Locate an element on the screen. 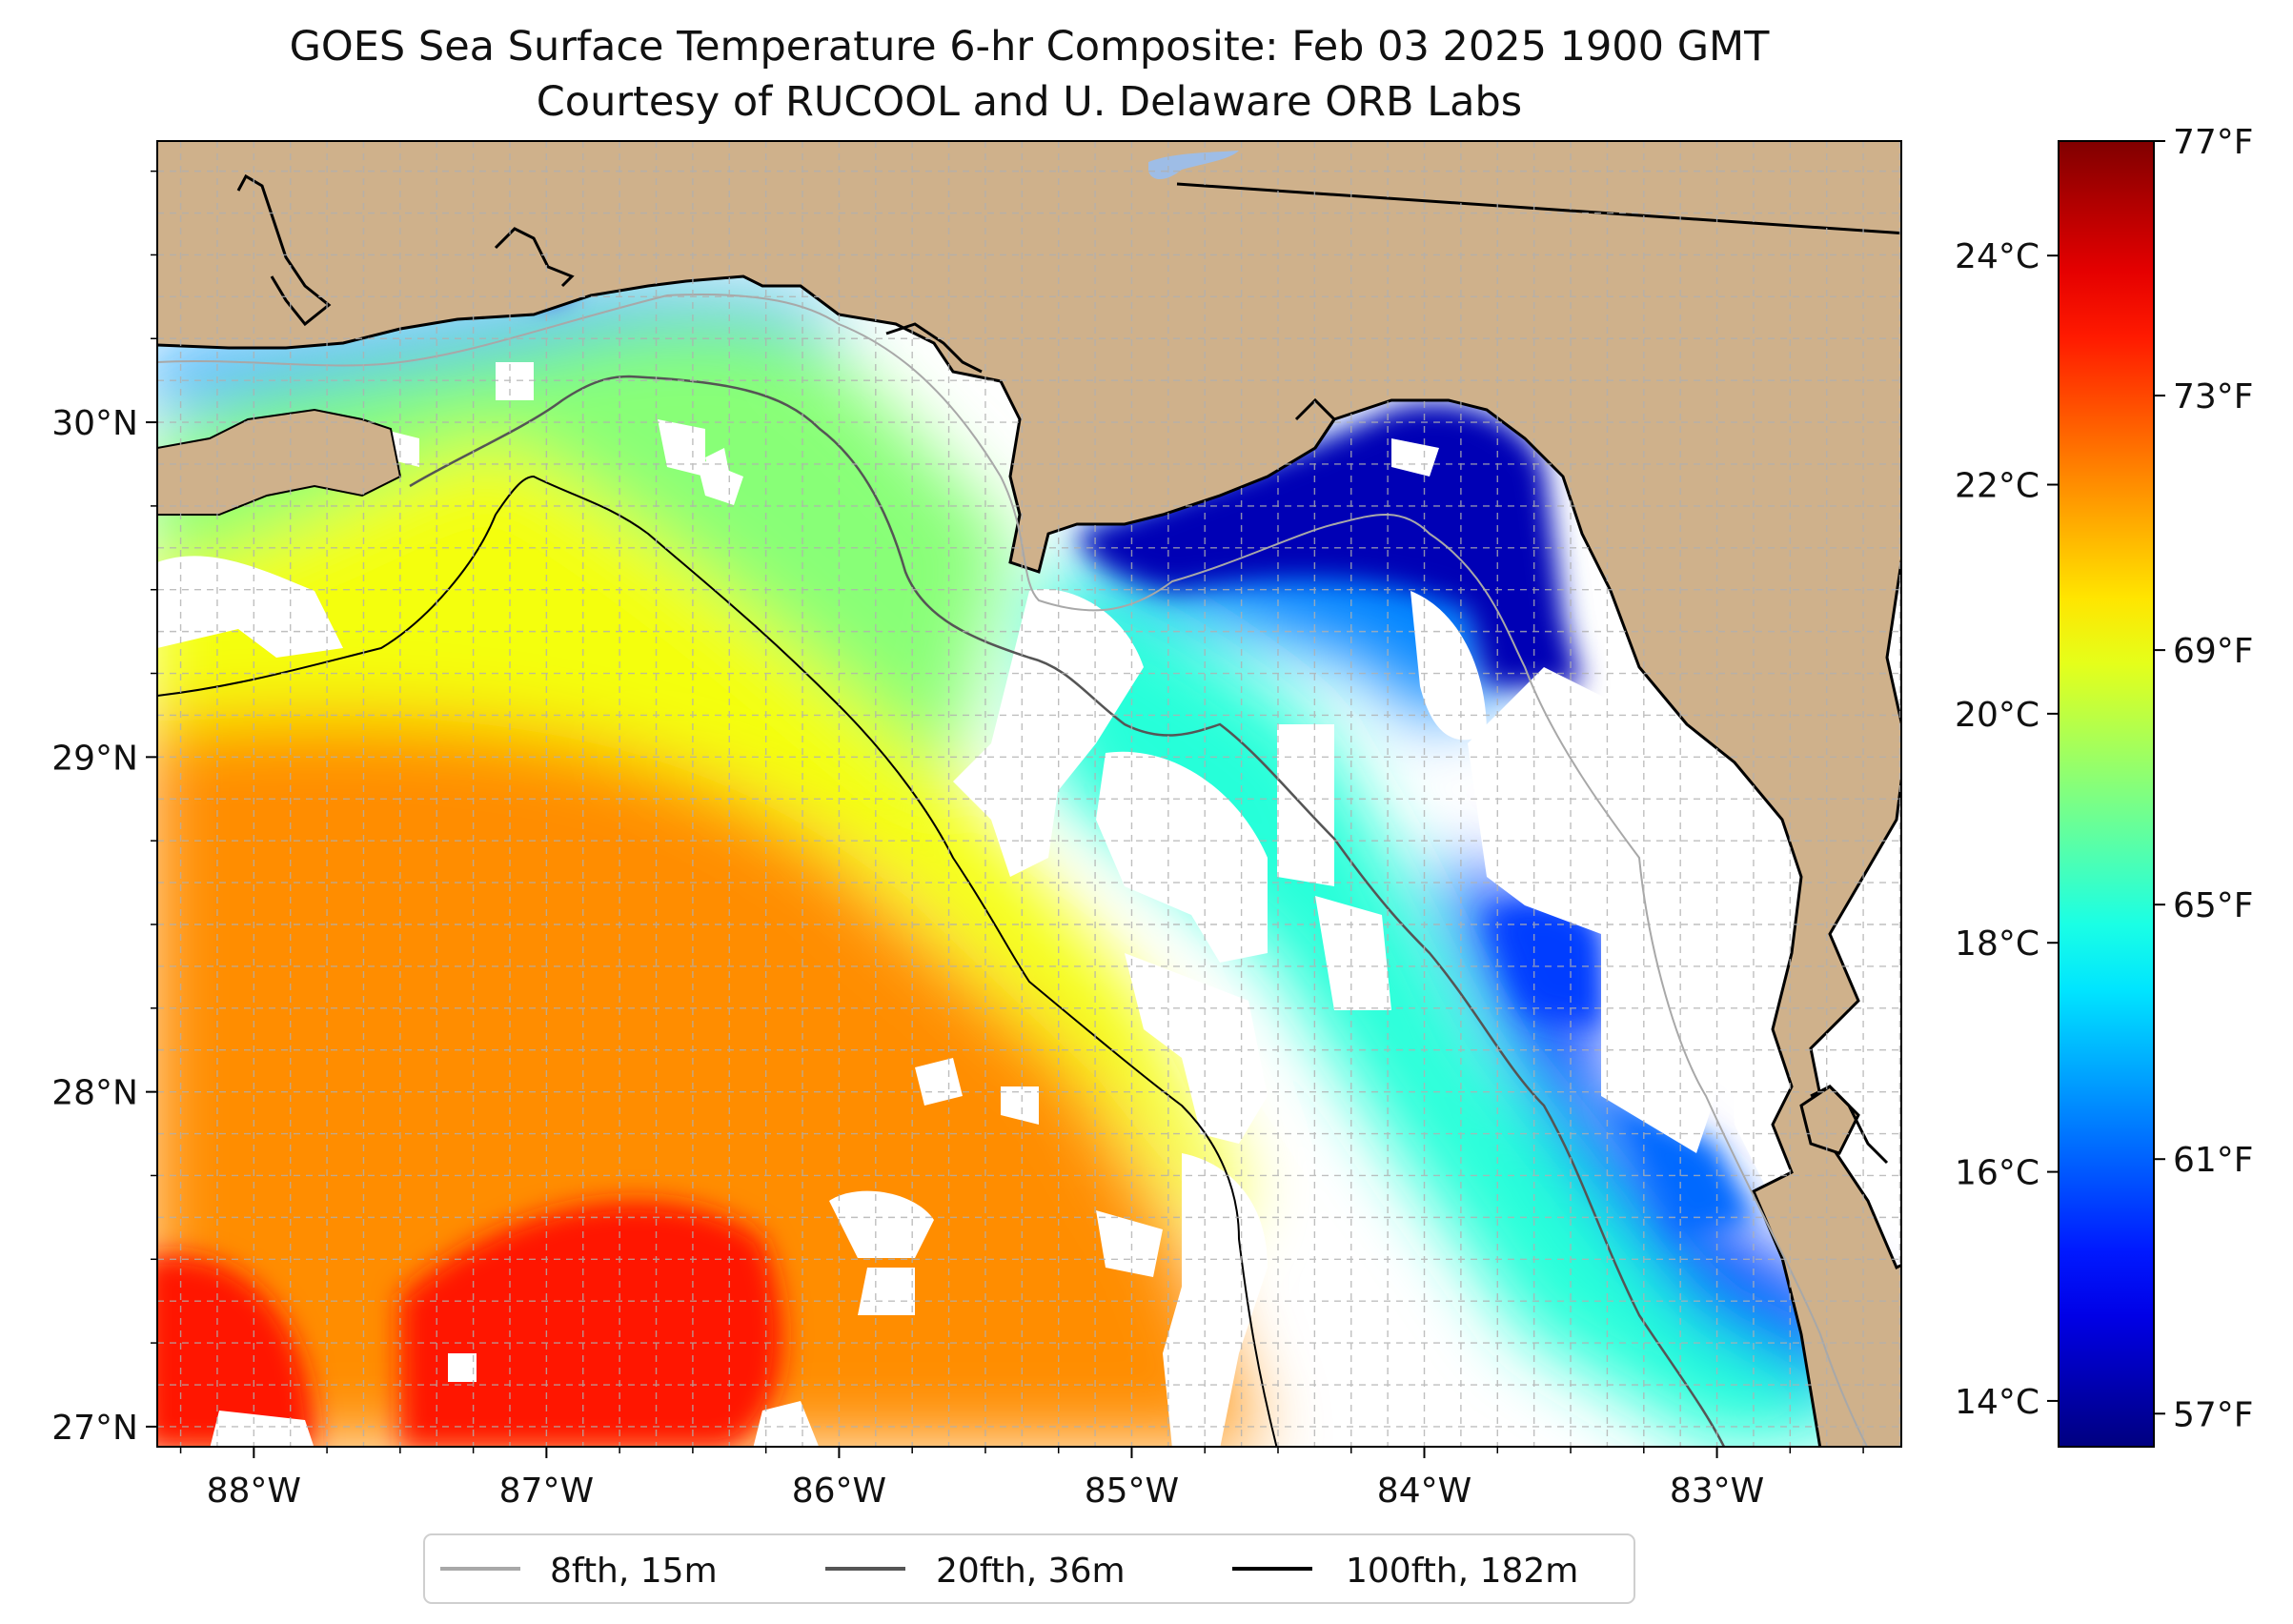 Image resolution: width=2293 pixels, height=1624 pixels. colorbar-gradient is located at coordinates (2107, 794).